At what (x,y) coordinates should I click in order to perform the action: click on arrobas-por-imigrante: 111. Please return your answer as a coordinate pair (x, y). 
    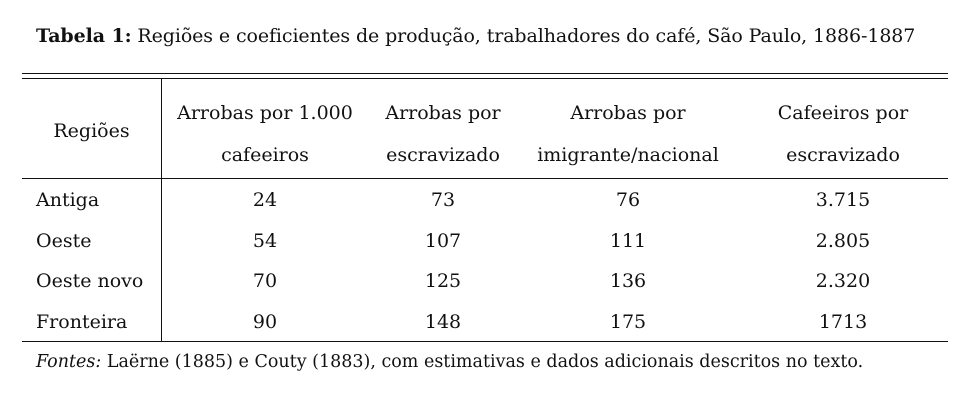
    Looking at the image, I should click on (628, 241).